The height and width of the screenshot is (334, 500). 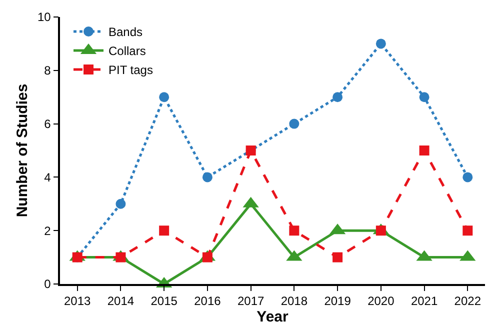 I want to click on x-tick-label: 2018, so click(x=294, y=301).